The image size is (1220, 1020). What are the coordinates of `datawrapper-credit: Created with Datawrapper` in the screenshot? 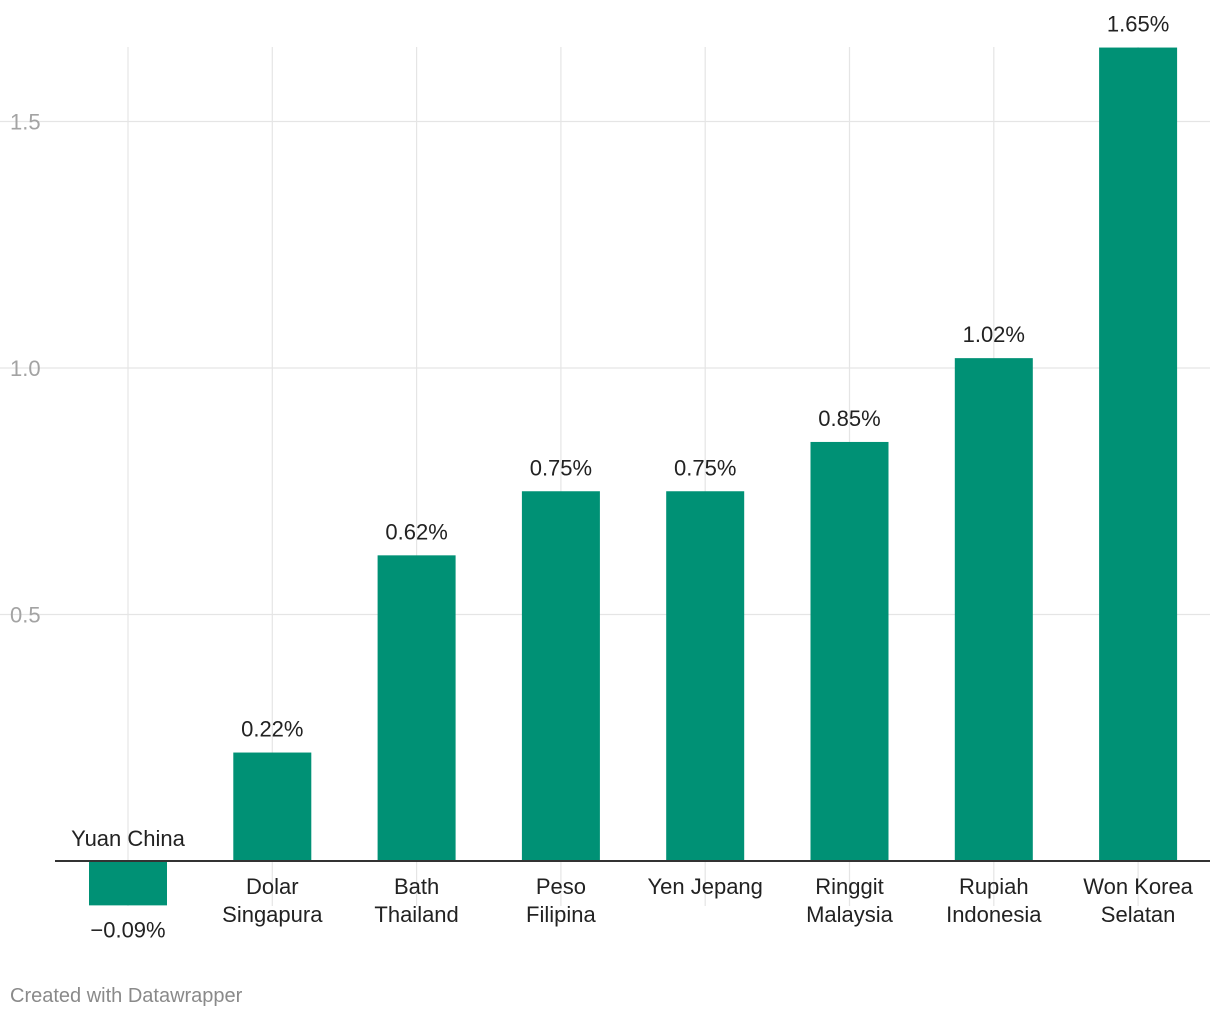 It's located at (126, 996).